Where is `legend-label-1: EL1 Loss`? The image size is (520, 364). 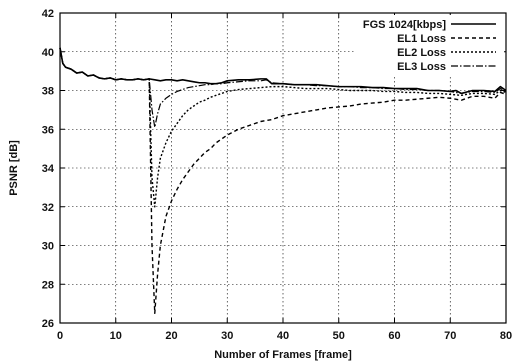 legend-label-1: EL1 Loss is located at coordinates (421, 39).